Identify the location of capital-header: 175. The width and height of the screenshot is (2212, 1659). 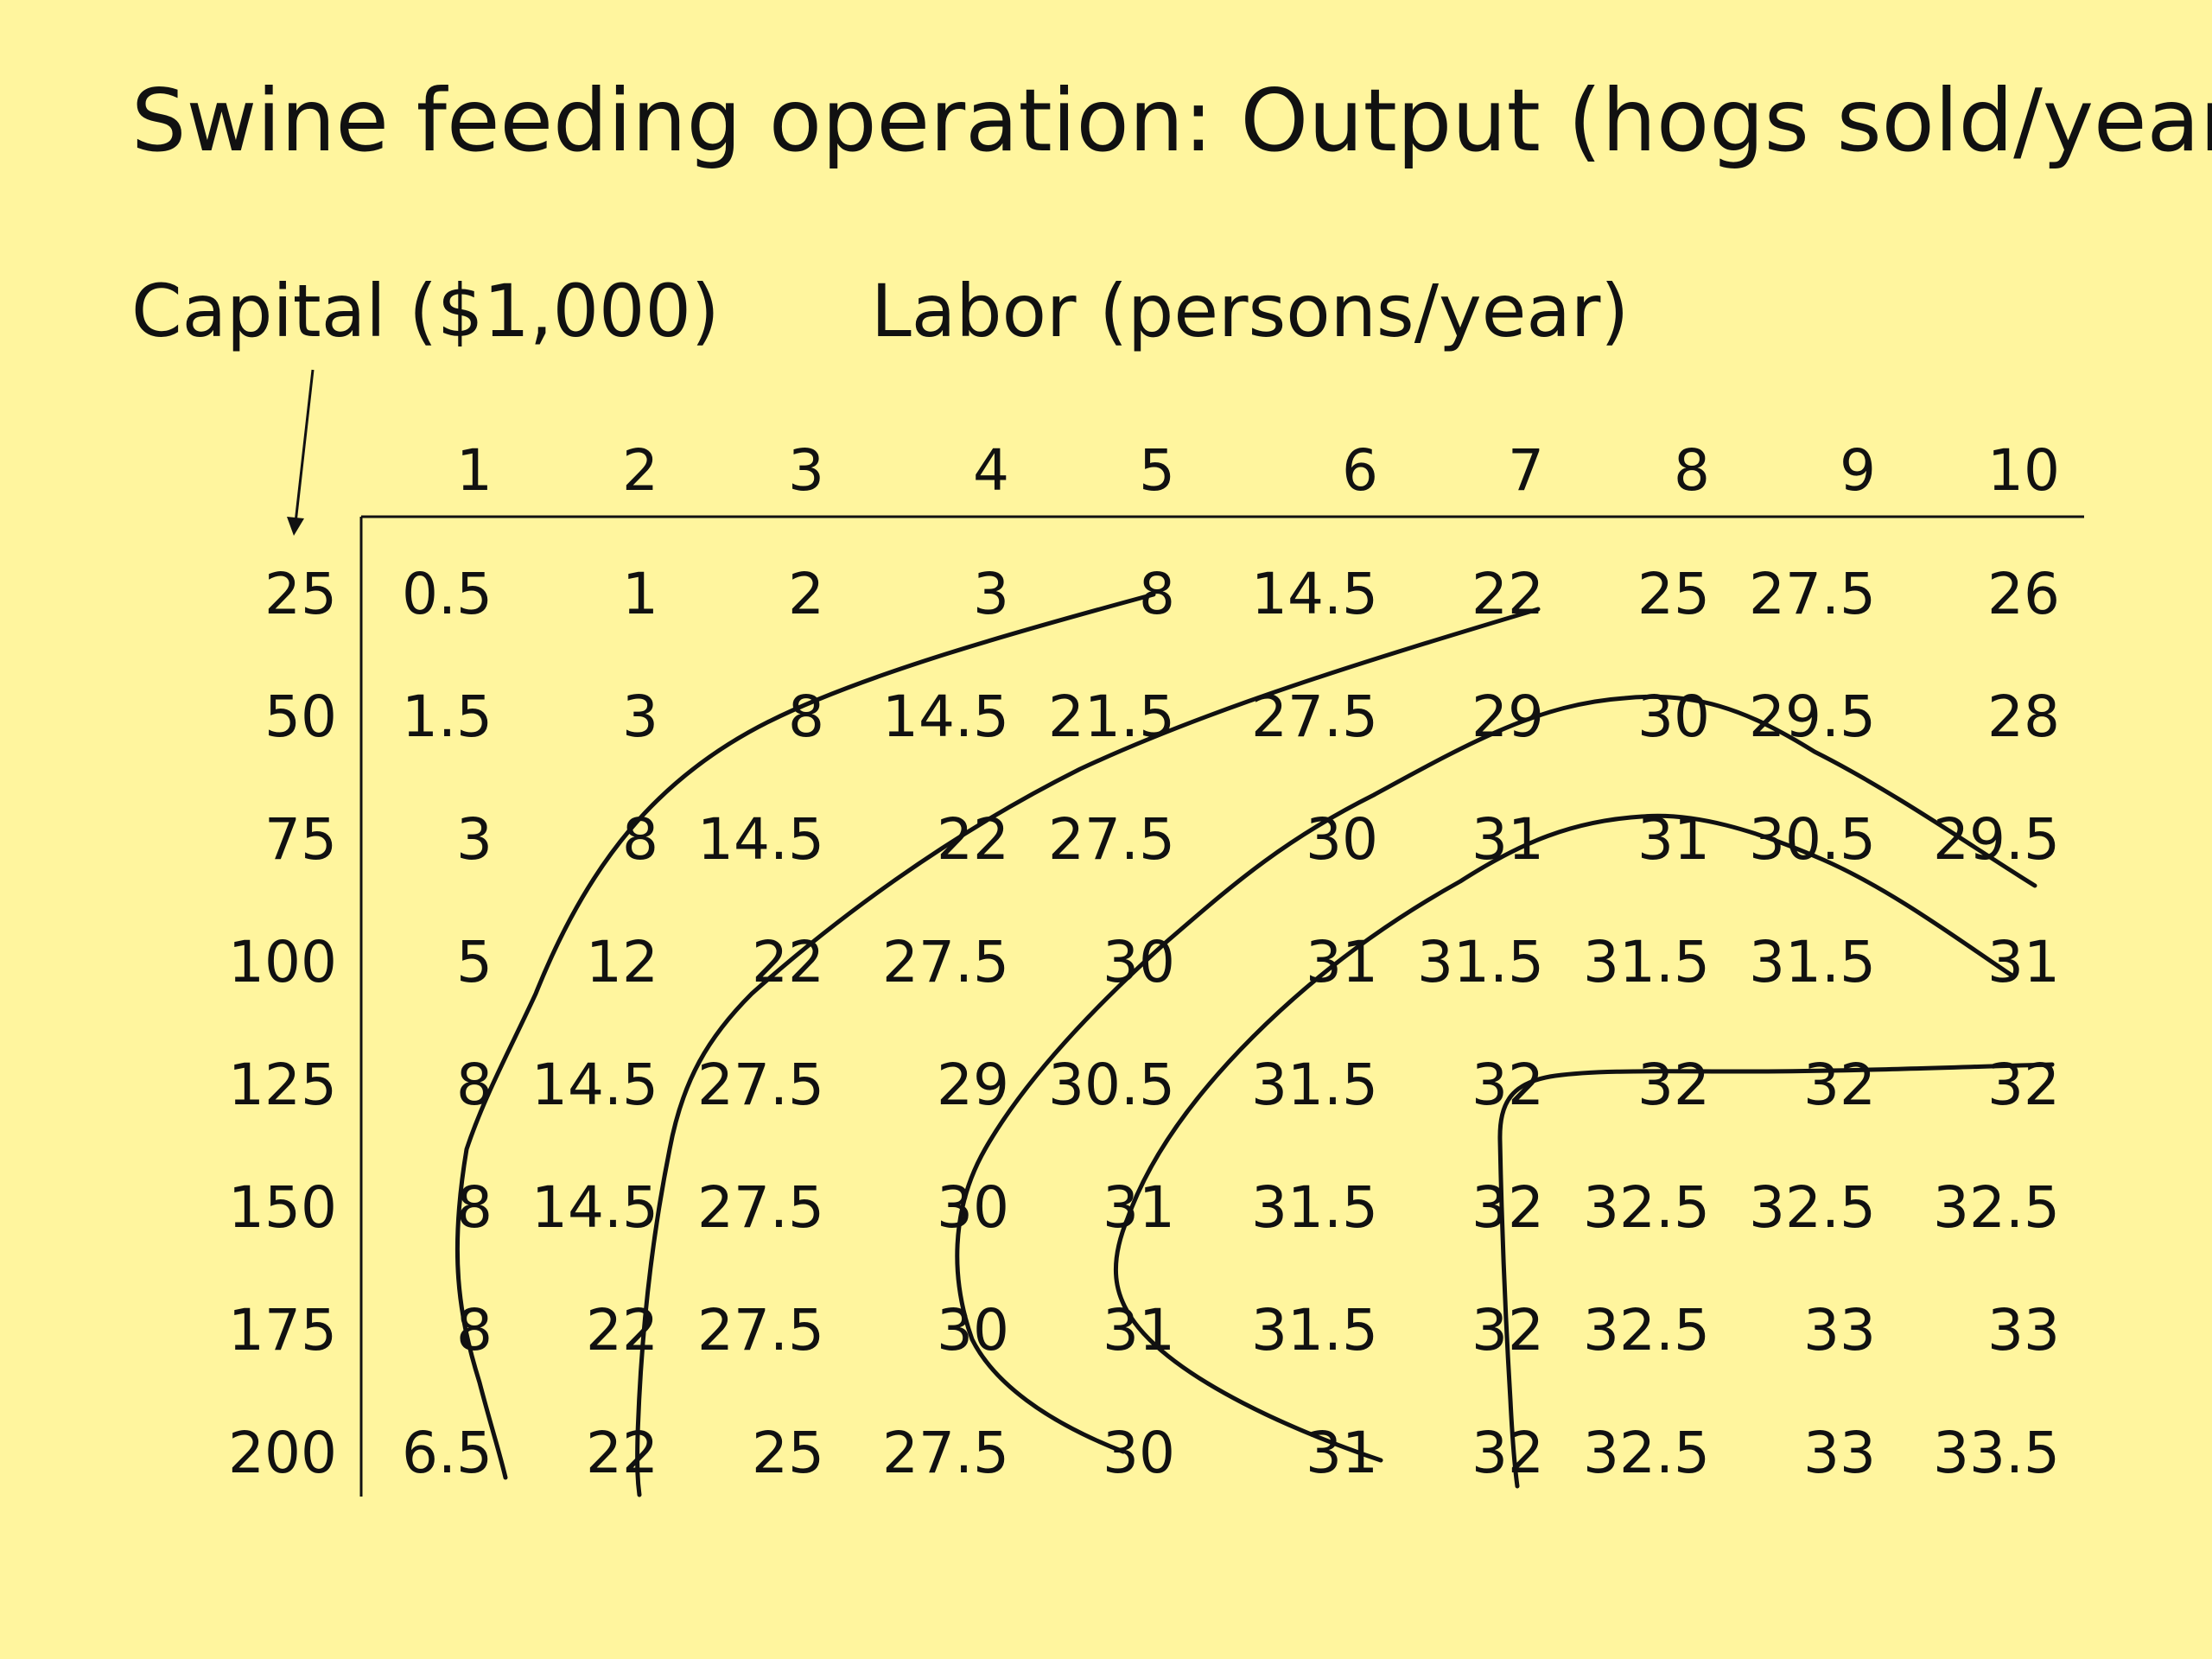
(282, 1330).